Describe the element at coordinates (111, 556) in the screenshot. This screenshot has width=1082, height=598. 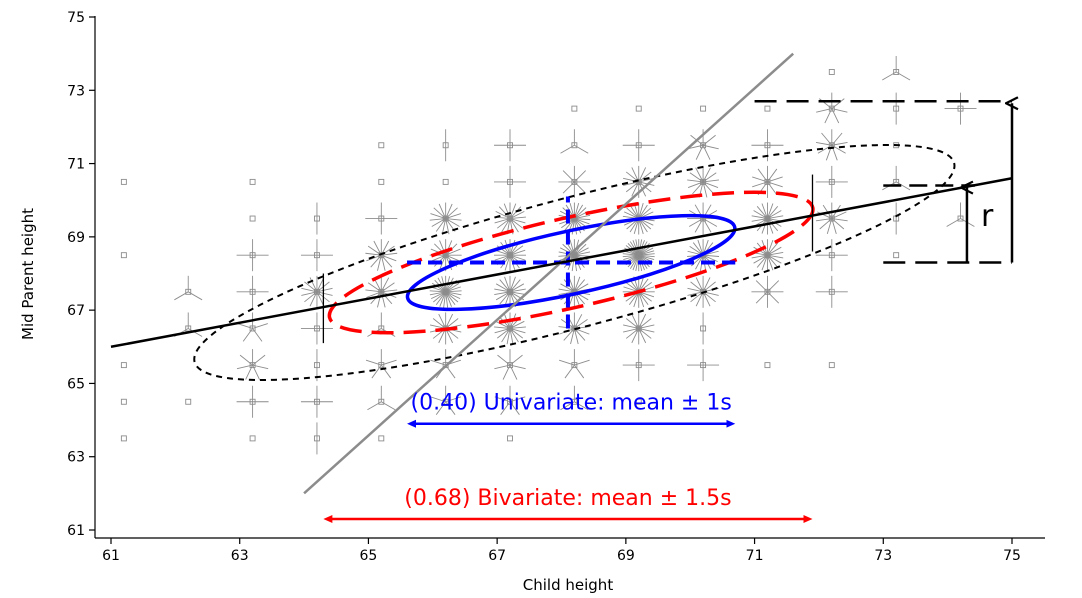
I see `x-tick-label: 61` at that location.